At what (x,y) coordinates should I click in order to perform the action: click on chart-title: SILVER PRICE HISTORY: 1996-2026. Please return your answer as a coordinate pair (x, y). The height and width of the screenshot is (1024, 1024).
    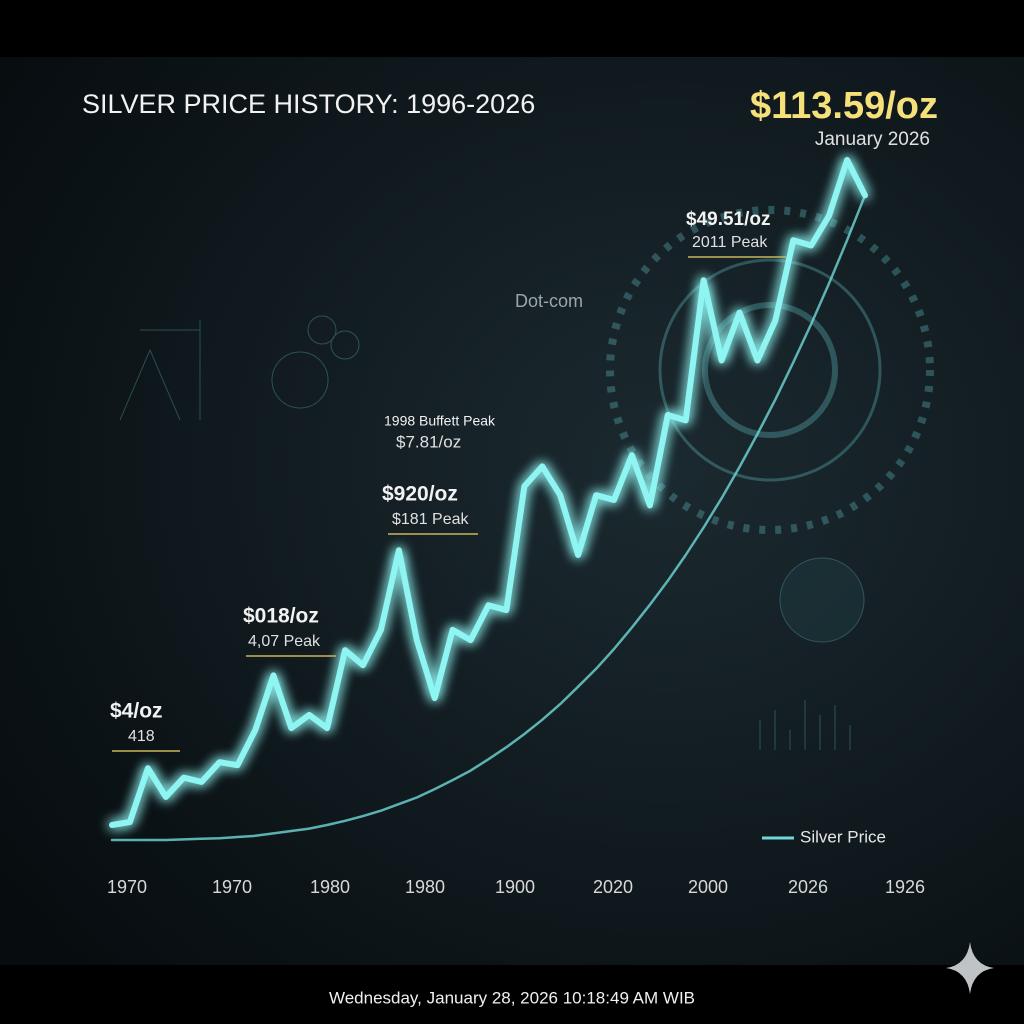
    Looking at the image, I should click on (308, 104).